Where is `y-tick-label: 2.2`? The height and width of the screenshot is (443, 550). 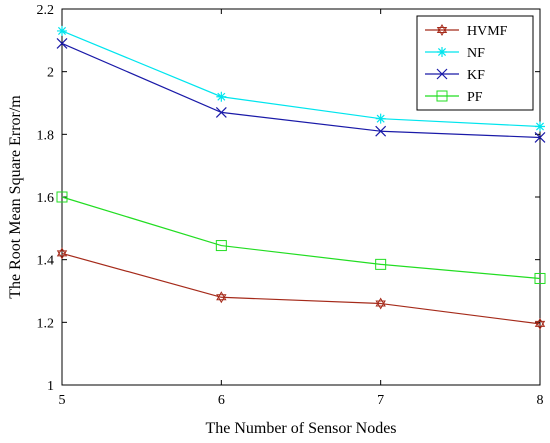 y-tick-label: 2.2 is located at coordinates (46, 10).